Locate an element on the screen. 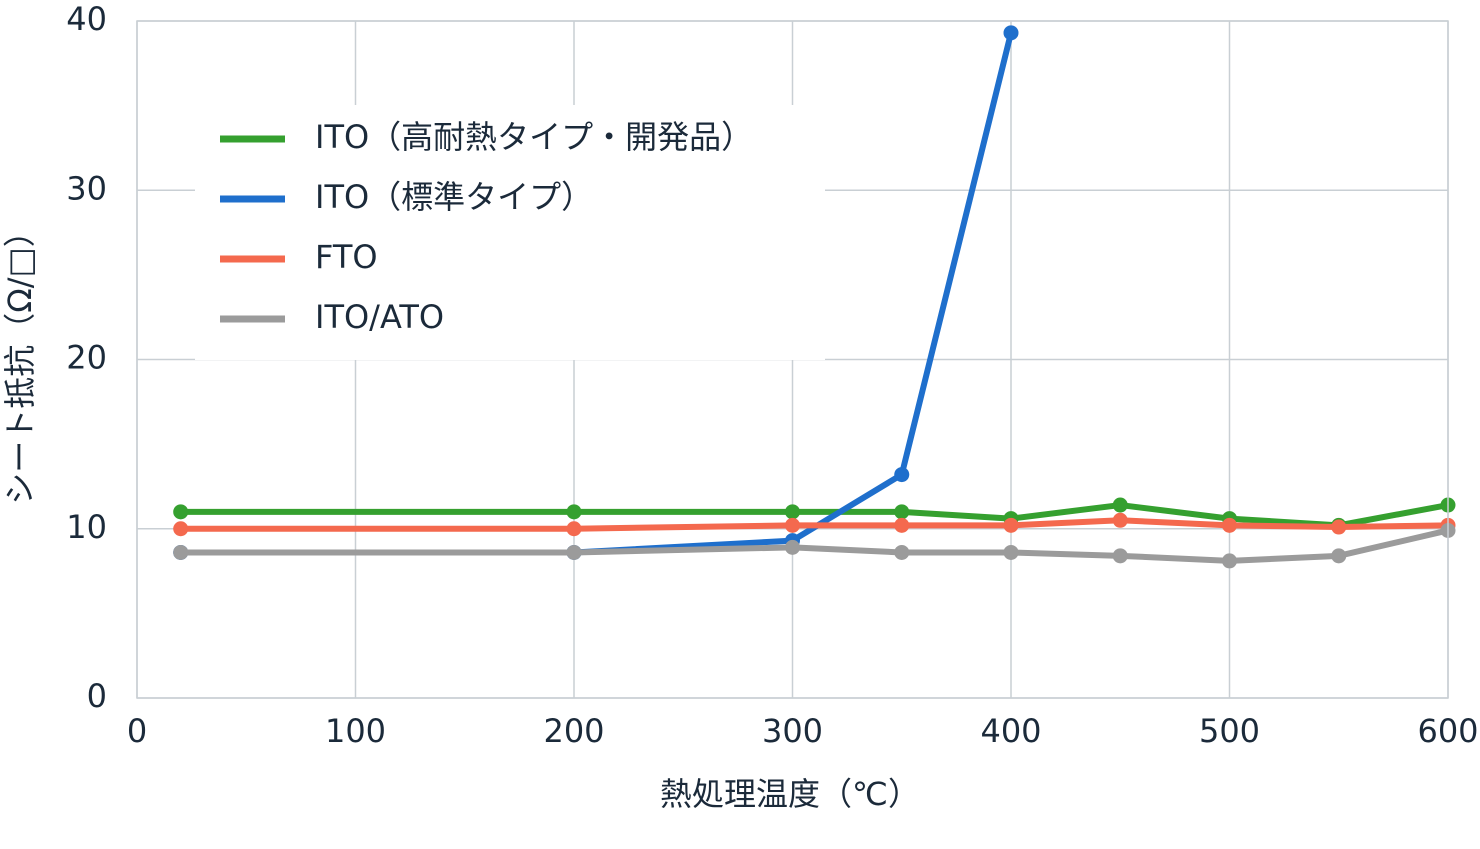 The height and width of the screenshot is (849, 1480). y-tick-label: 20 is located at coordinates (86, 358).